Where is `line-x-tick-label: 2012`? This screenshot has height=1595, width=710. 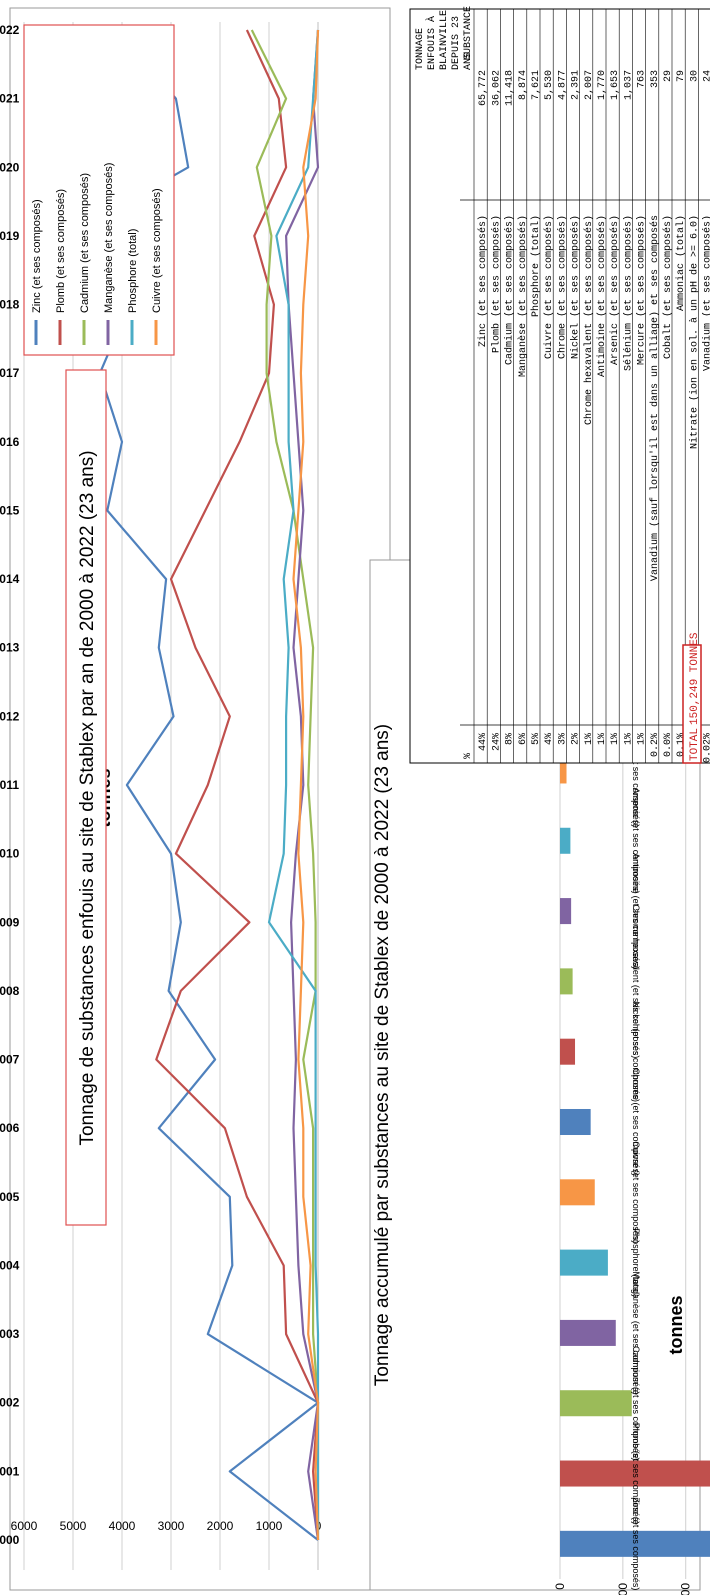 line-x-tick-label: 2012 is located at coordinates (10, 716).